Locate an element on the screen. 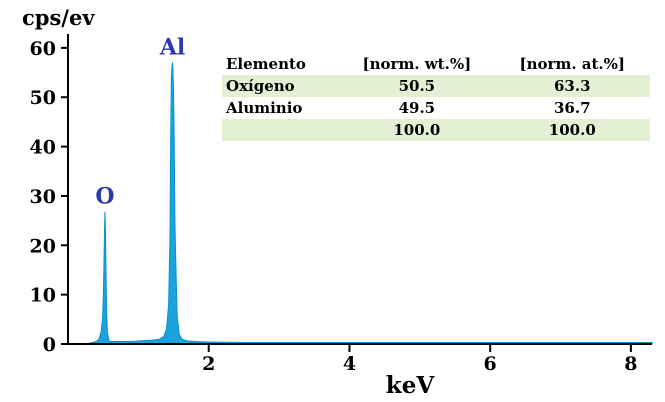 The height and width of the screenshot is (402, 665). row-wt-value: 50.5 is located at coordinates (417, 86).